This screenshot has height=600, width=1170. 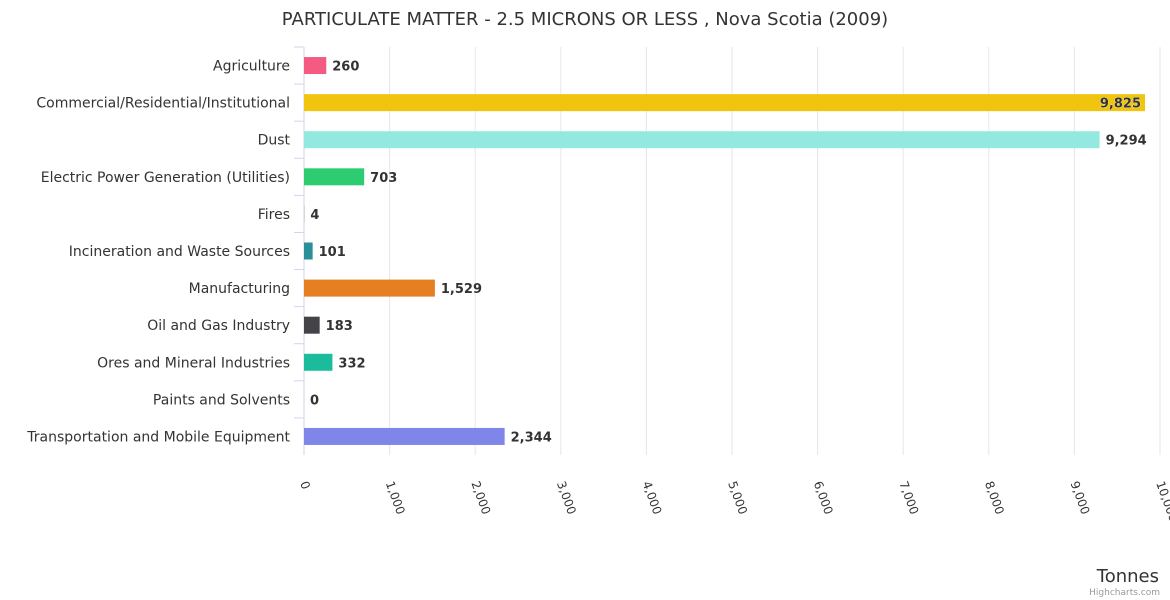 What do you see at coordinates (274, 215) in the screenshot?
I see `category-label: Fires` at bounding box center [274, 215].